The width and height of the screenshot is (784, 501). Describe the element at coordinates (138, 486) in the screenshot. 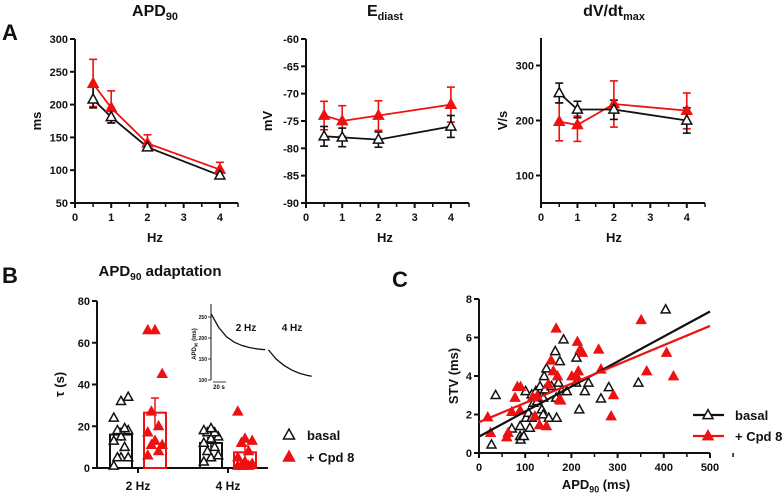

I see `x-tick-label: 2 Hz` at that location.